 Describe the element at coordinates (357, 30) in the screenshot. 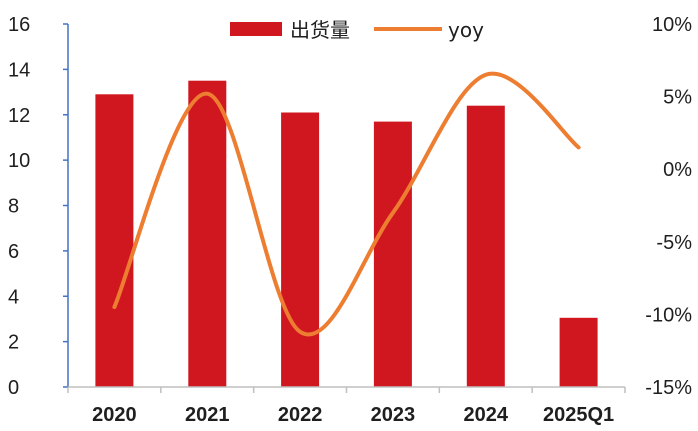

I see `legend: 出货量 yoy` at that location.